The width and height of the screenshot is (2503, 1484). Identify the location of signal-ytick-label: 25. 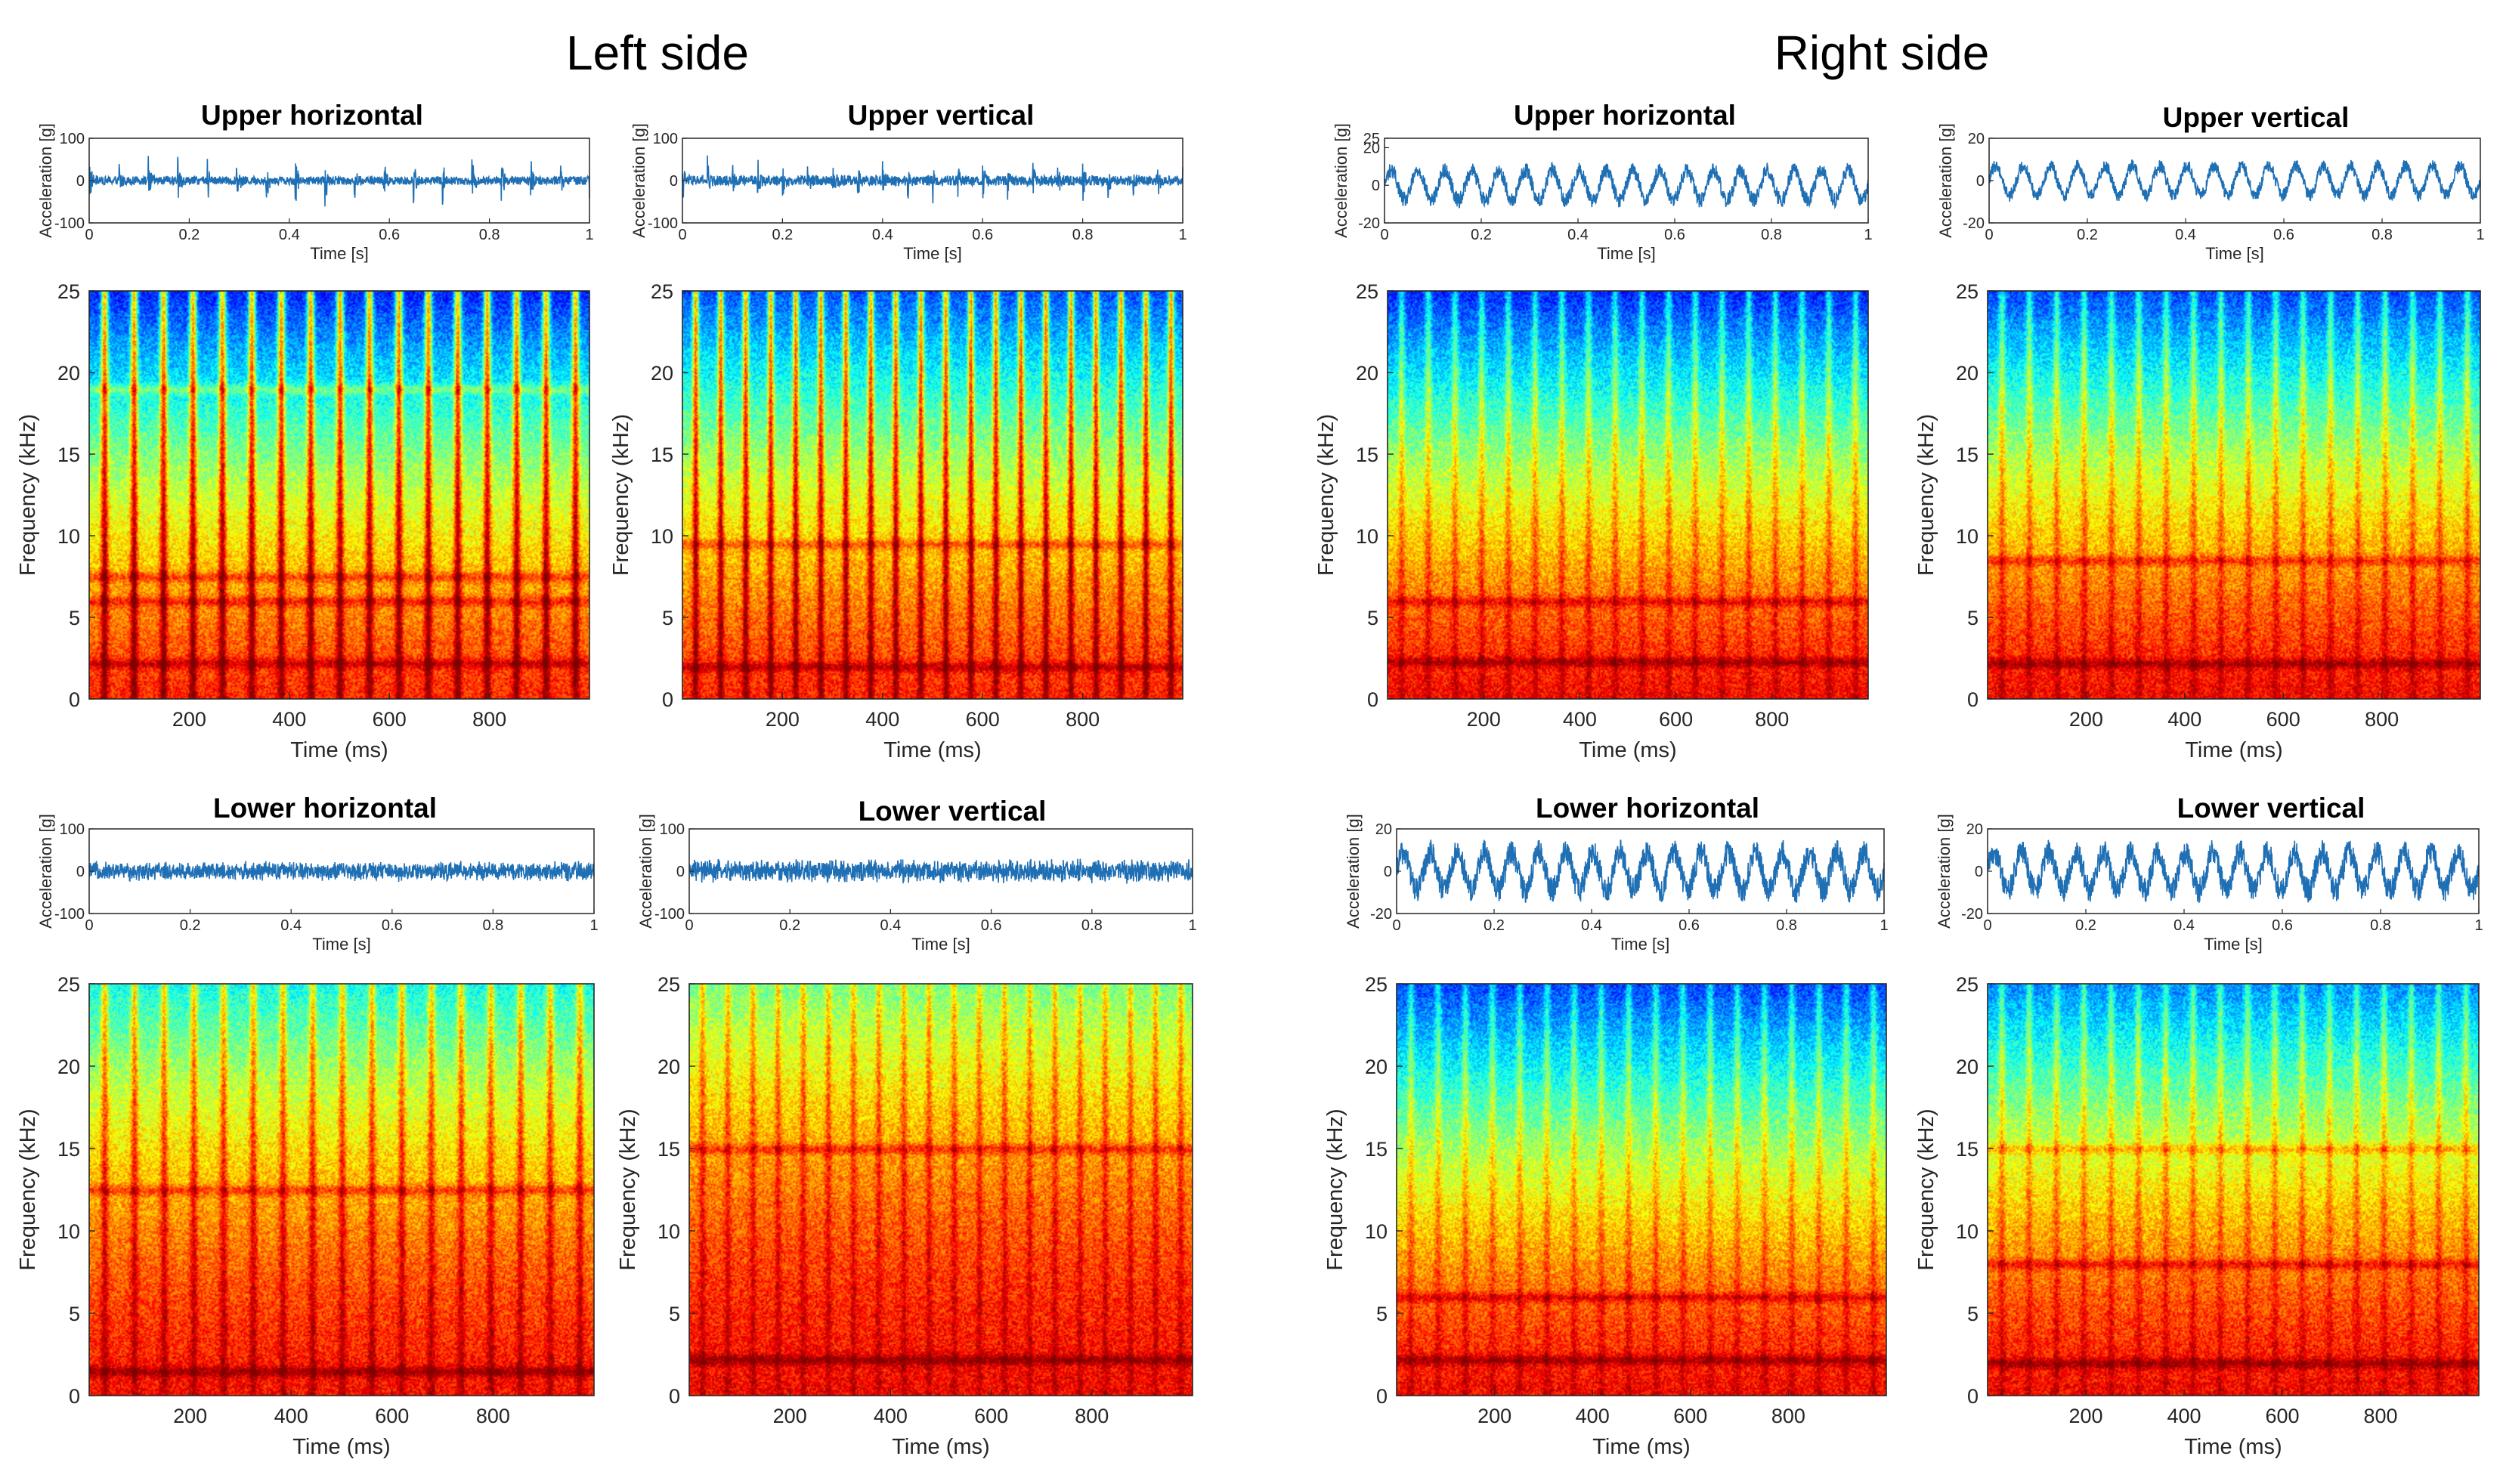
(1371, 139).